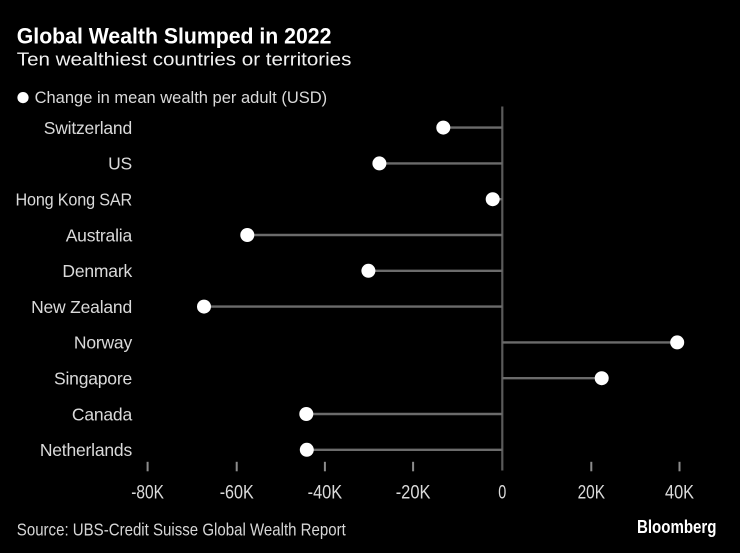 Image resolution: width=740 pixels, height=553 pixels. What do you see at coordinates (677, 527) in the screenshot?
I see `svg-text: Bloomberg` at bounding box center [677, 527].